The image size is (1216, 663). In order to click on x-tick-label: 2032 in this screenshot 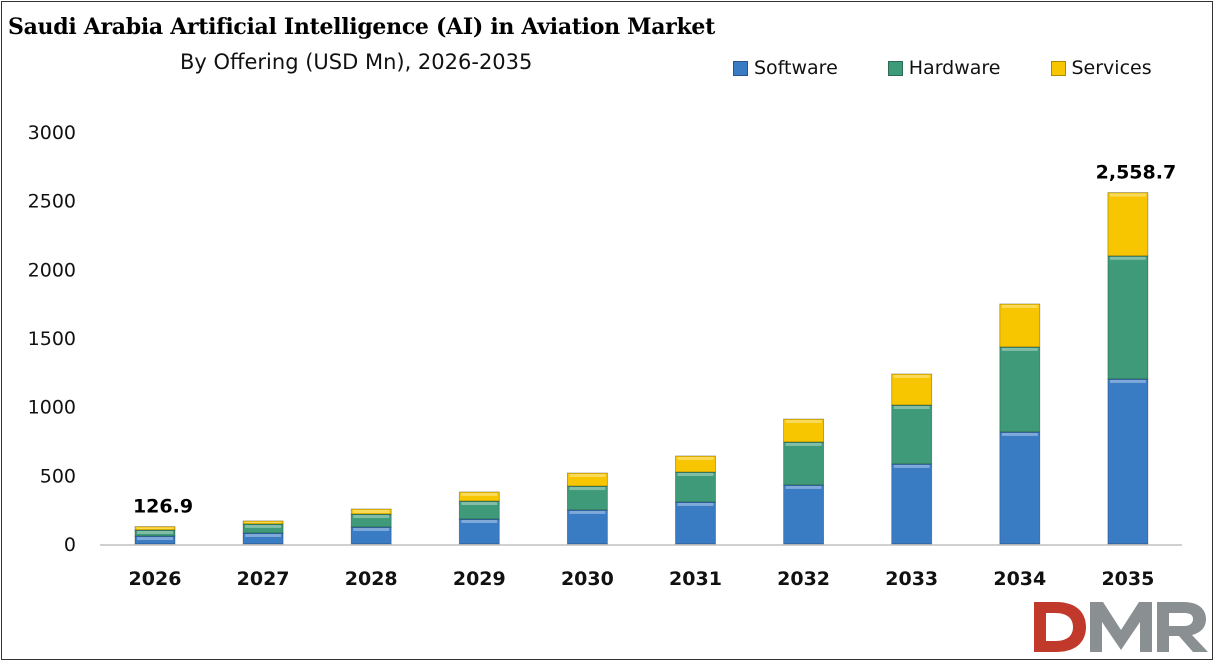, I will do `click(803, 579)`.